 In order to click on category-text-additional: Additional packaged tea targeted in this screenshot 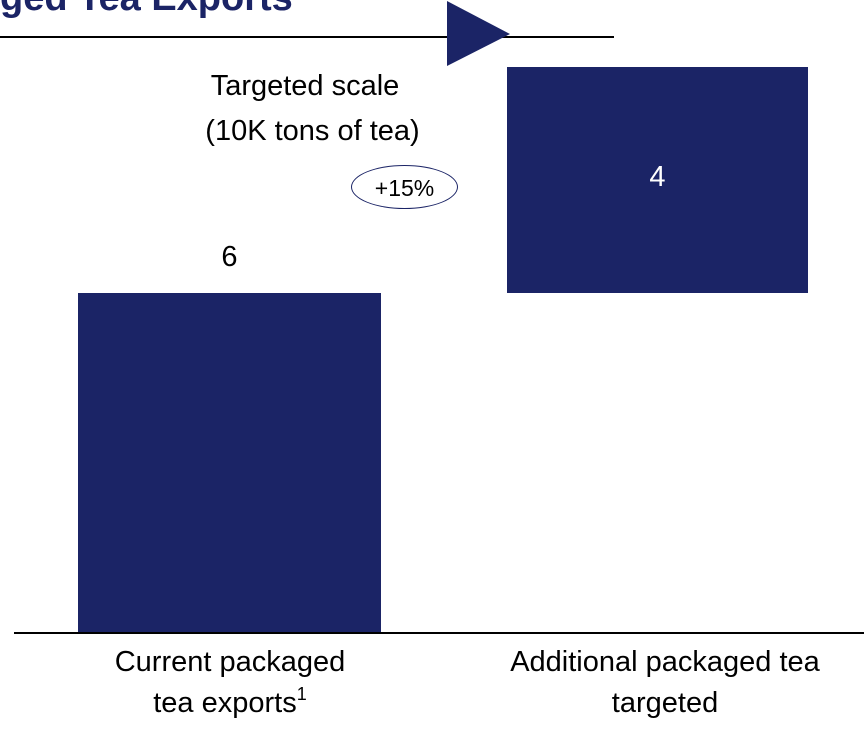, I will do `click(665, 682)`.